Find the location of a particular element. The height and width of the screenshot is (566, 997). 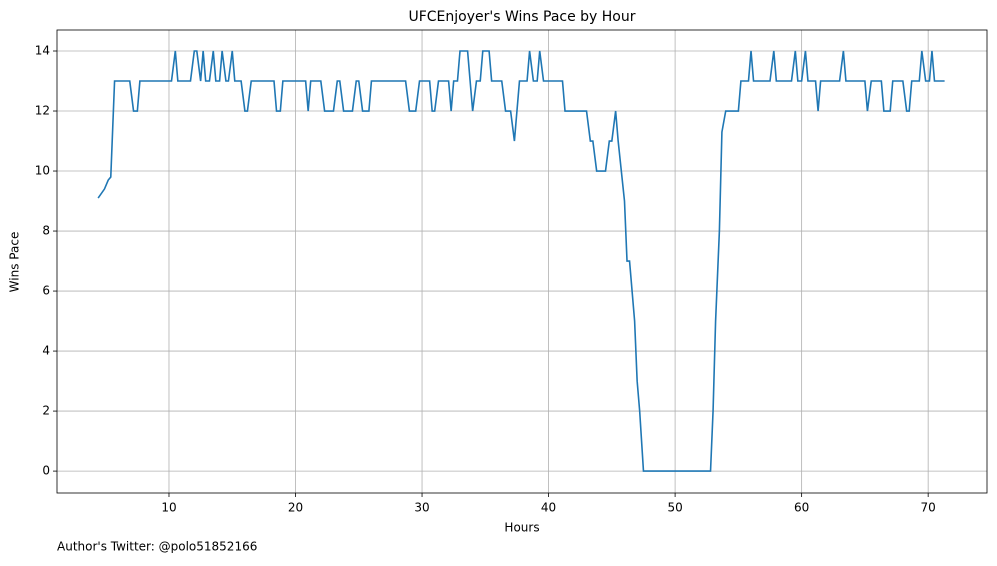

y-tick-label: 14 is located at coordinates (42, 51).